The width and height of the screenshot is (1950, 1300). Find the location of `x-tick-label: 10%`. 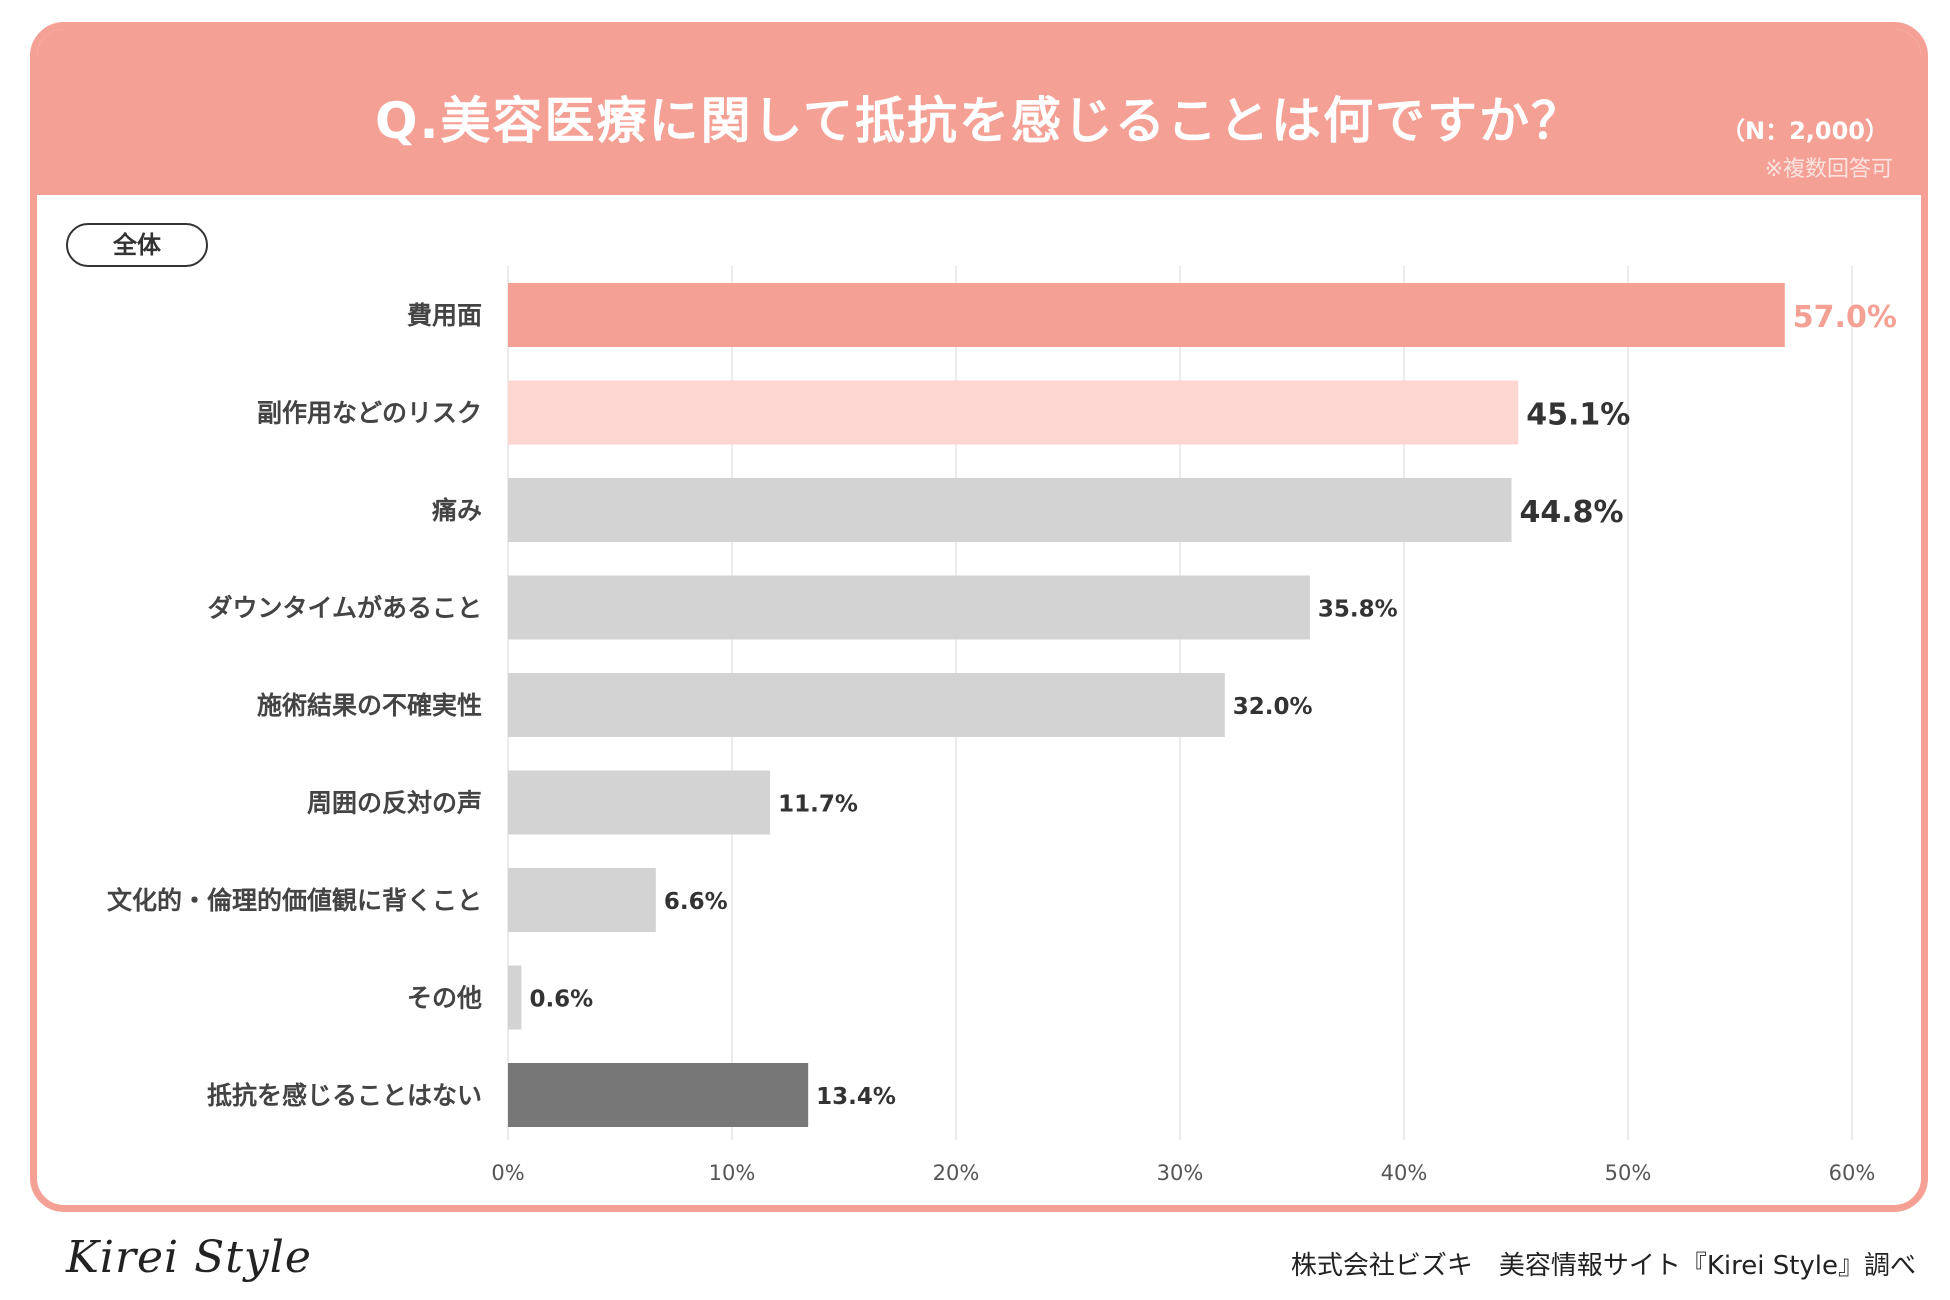

x-tick-label: 10% is located at coordinates (732, 1173).